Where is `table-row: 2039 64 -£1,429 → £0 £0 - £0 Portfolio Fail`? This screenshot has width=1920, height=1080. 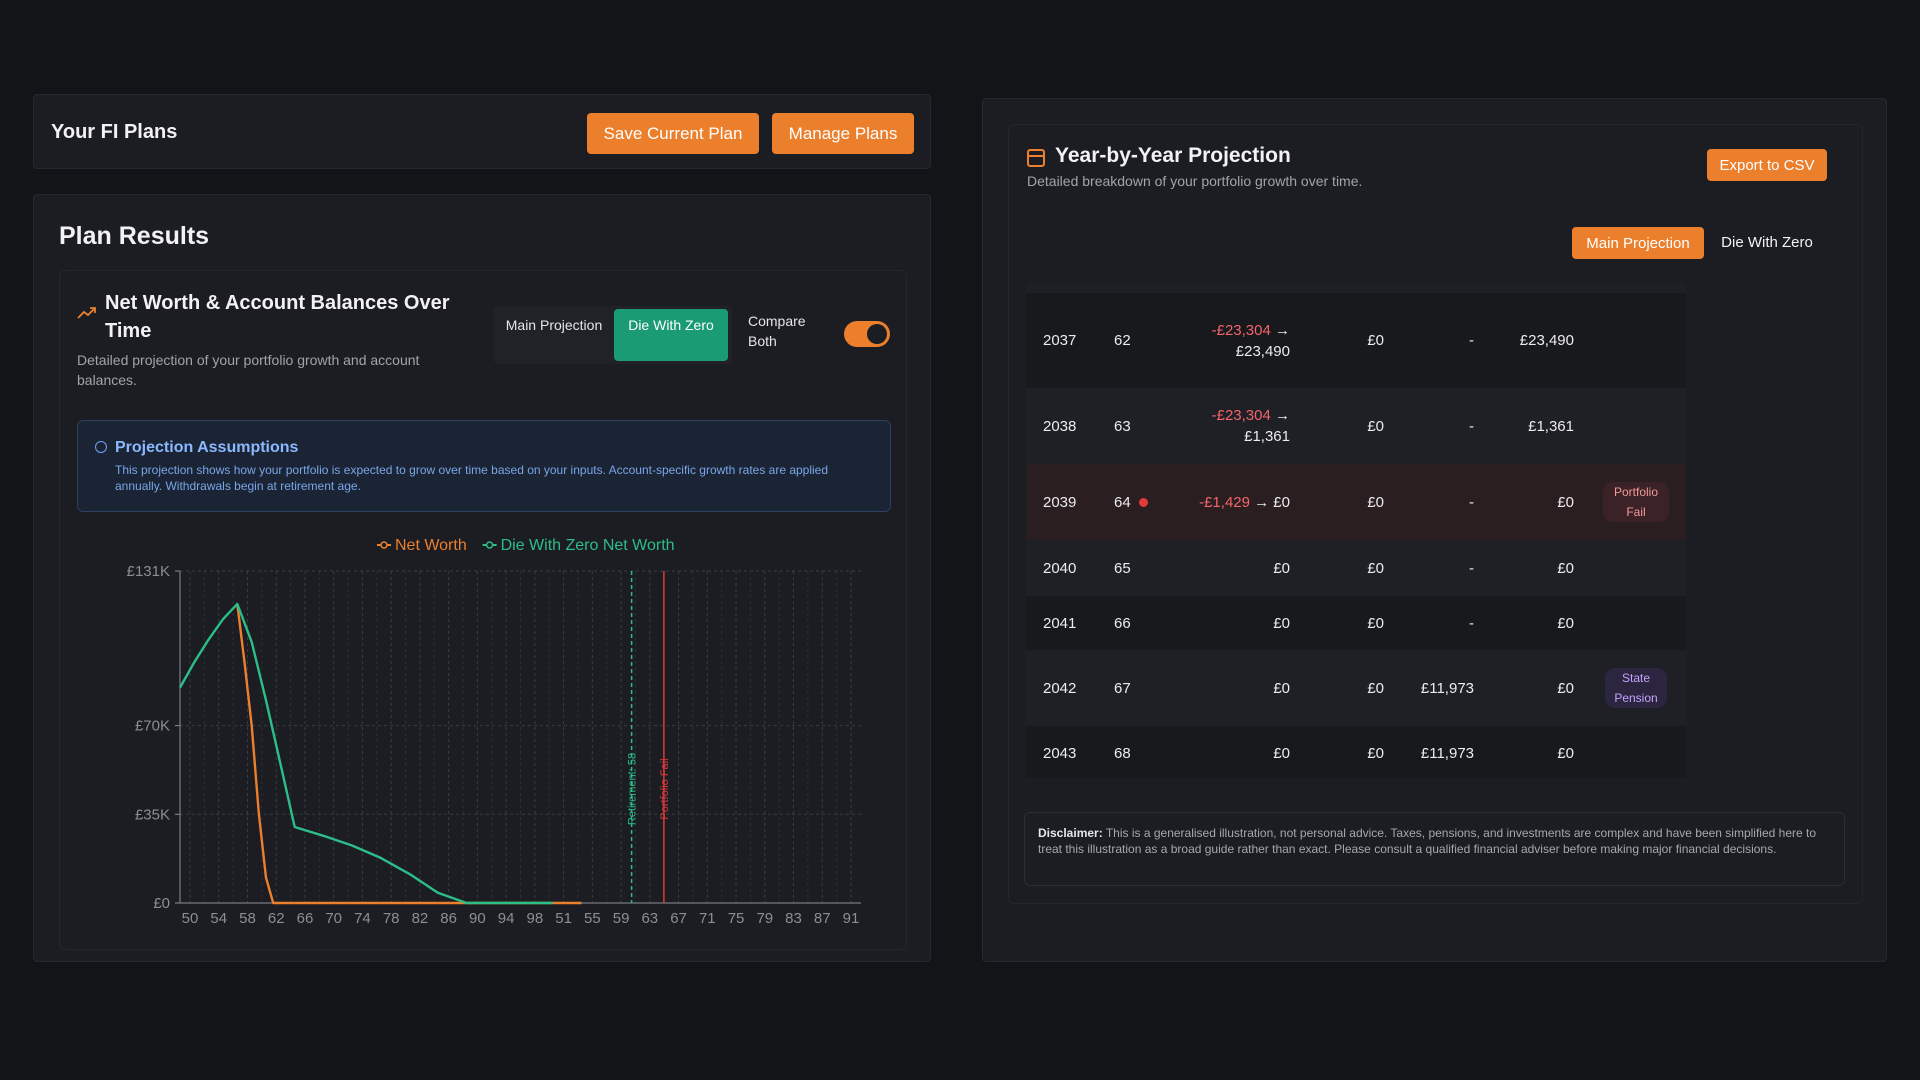
table-row: 2039 64 -£1,429 → £0 £0 - £0 Portfolio Fail is located at coordinates (1356, 502).